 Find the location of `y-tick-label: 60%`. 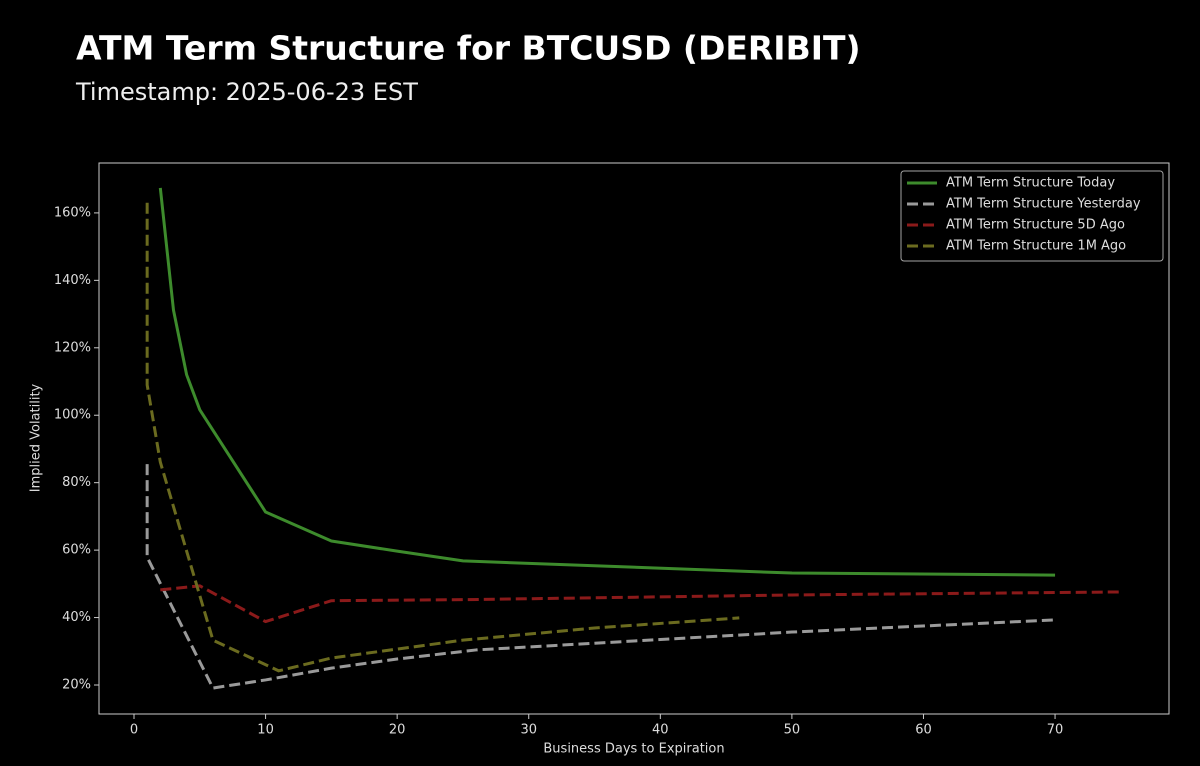

y-tick-label: 60% is located at coordinates (76, 550).